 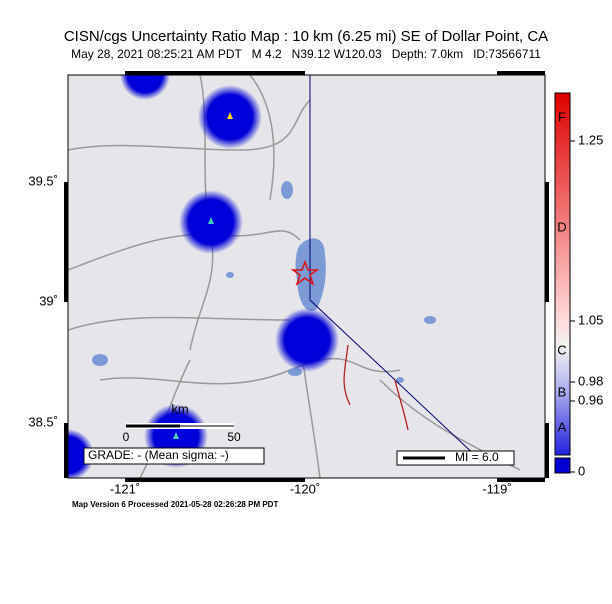 I want to click on grade-letter: F, so click(x=562, y=116).